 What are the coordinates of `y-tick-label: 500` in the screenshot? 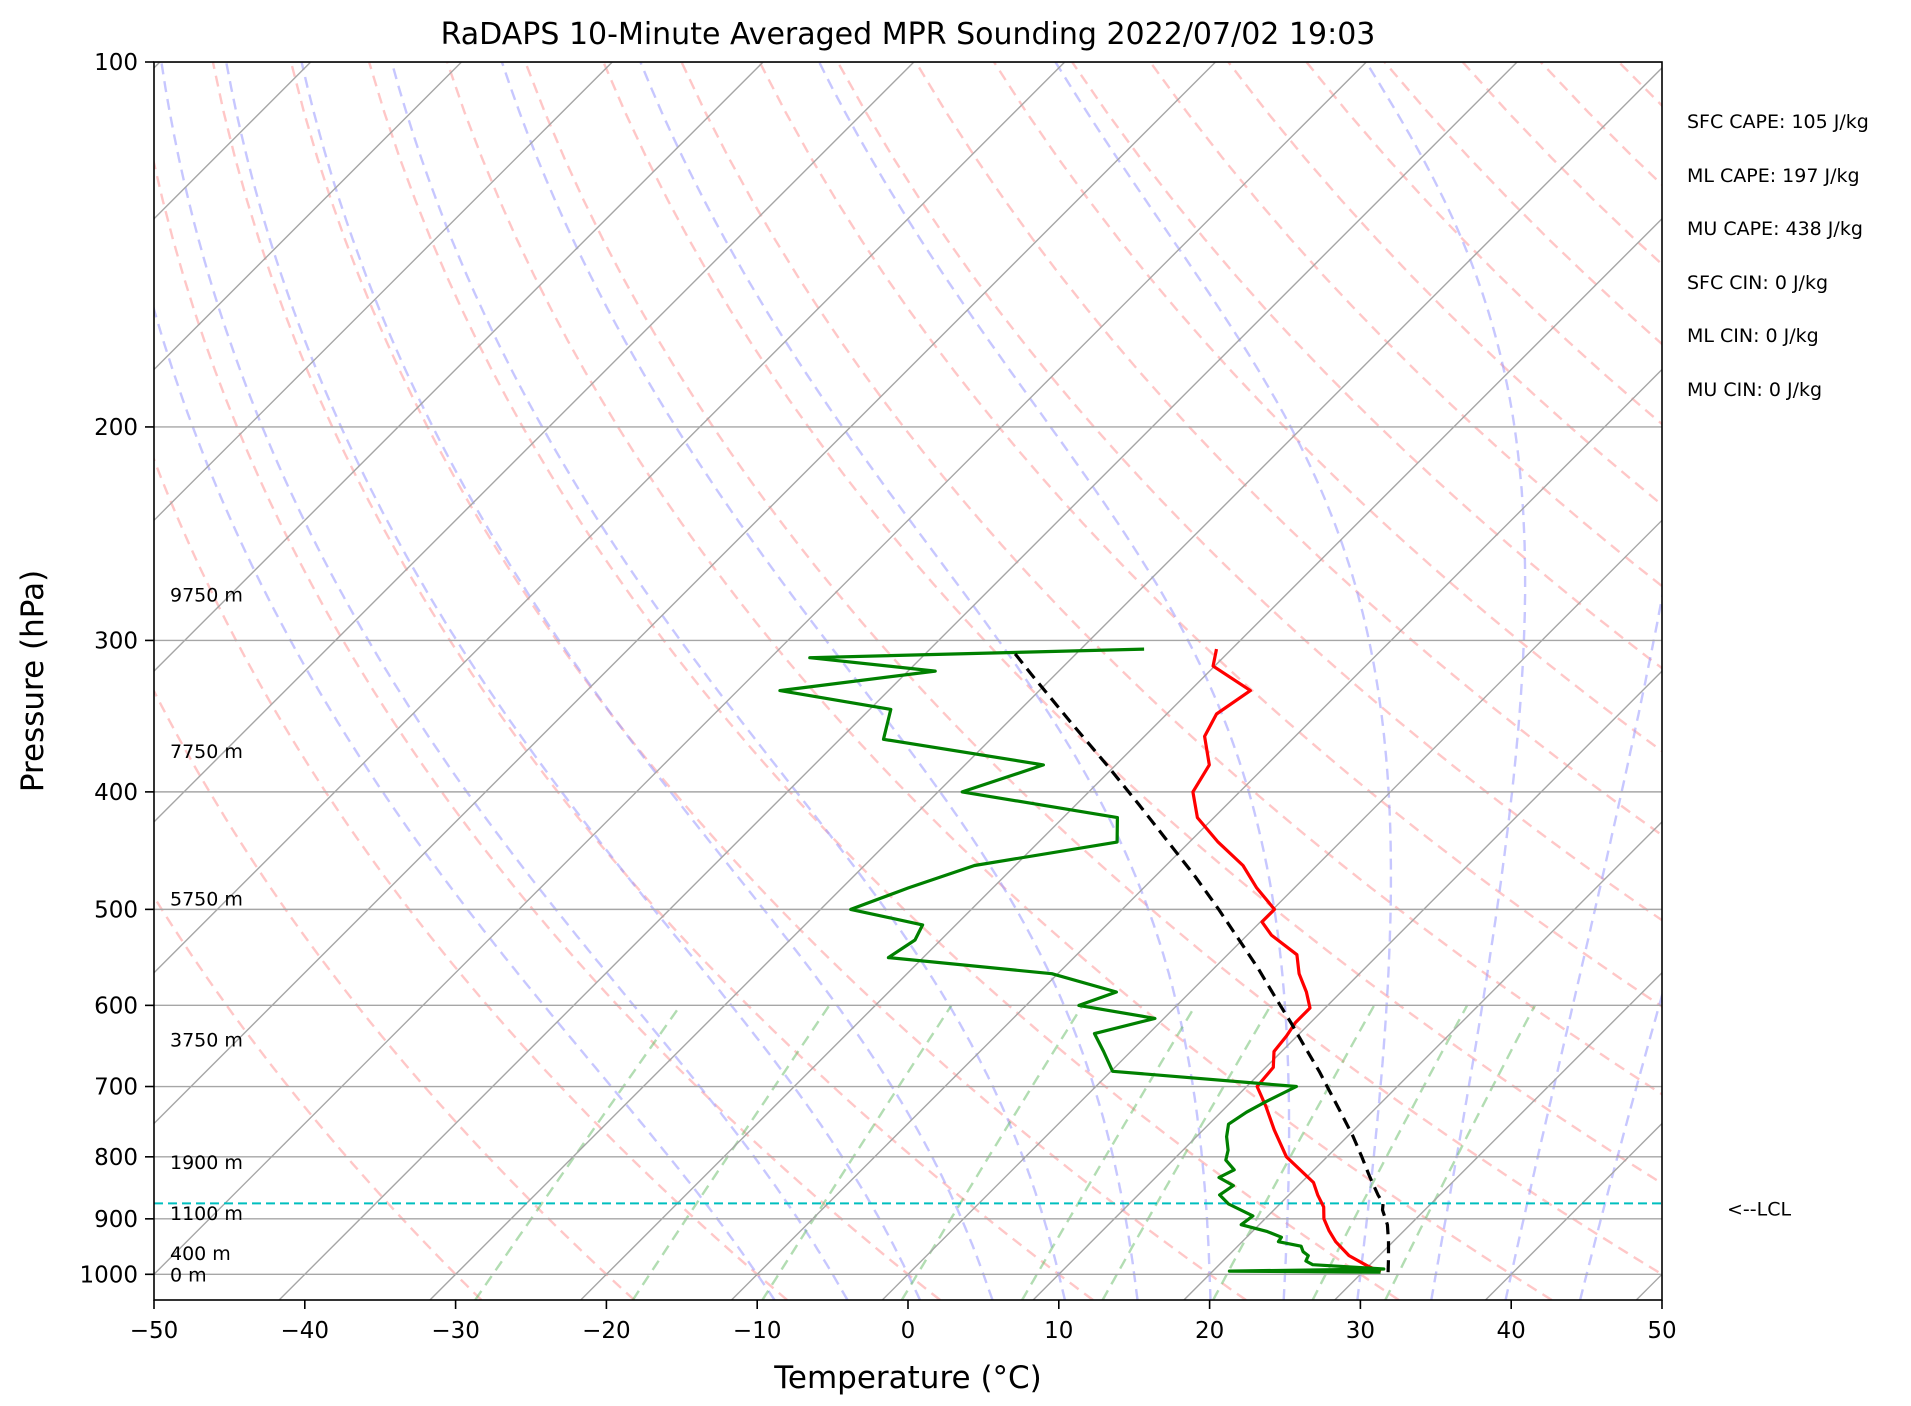 It's located at (116, 910).